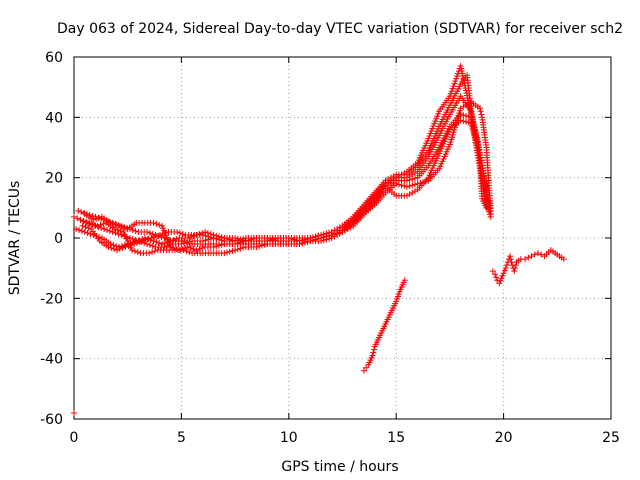  Describe the element at coordinates (58, 239) in the screenshot. I see `y-tick-label: 0` at that location.